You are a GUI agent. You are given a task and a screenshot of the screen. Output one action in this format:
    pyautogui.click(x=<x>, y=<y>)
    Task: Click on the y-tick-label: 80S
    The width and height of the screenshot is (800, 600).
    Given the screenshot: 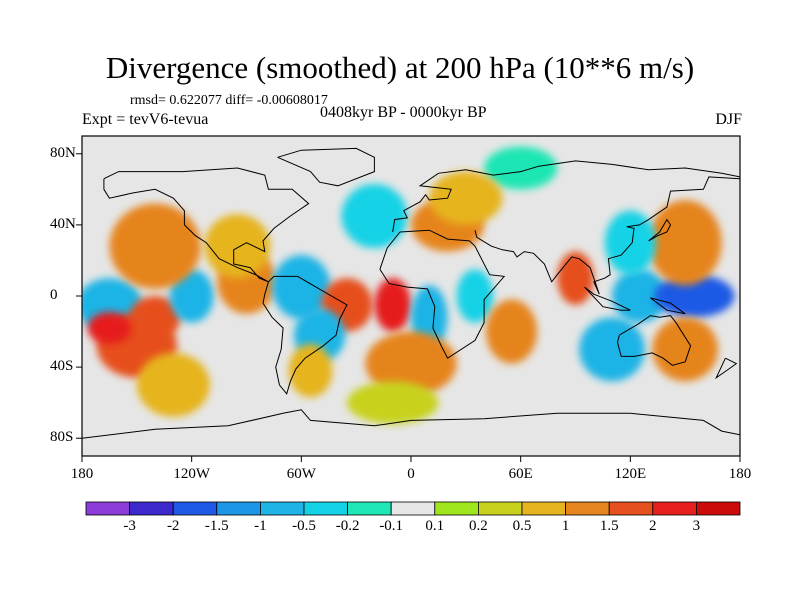 What is the action you would take?
    pyautogui.click(x=62, y=437)
    